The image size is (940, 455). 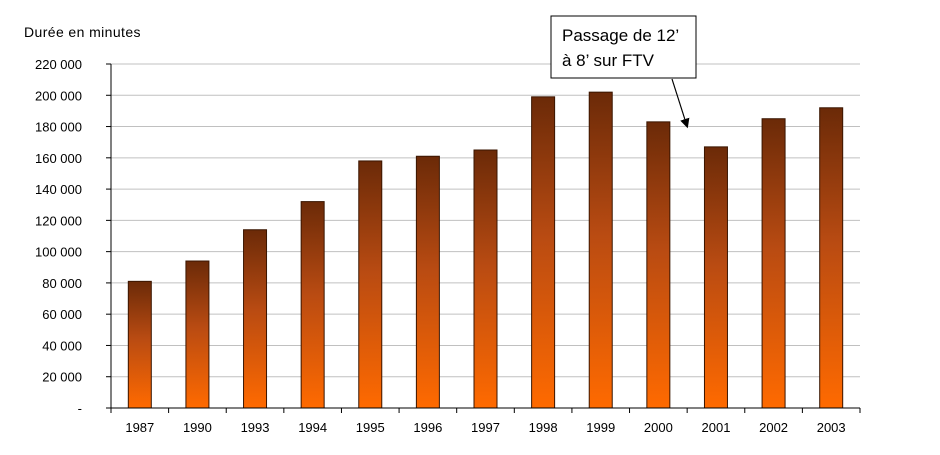 I want to click on x-tick-label: 1996, so click(x=427, y=427).